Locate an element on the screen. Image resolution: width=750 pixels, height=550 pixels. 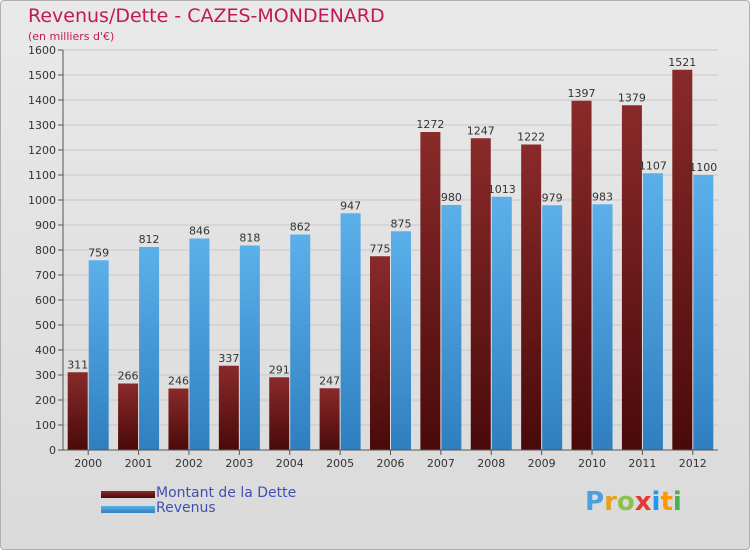
data-label-revenus: 818 is located at coordinates (249, 238).